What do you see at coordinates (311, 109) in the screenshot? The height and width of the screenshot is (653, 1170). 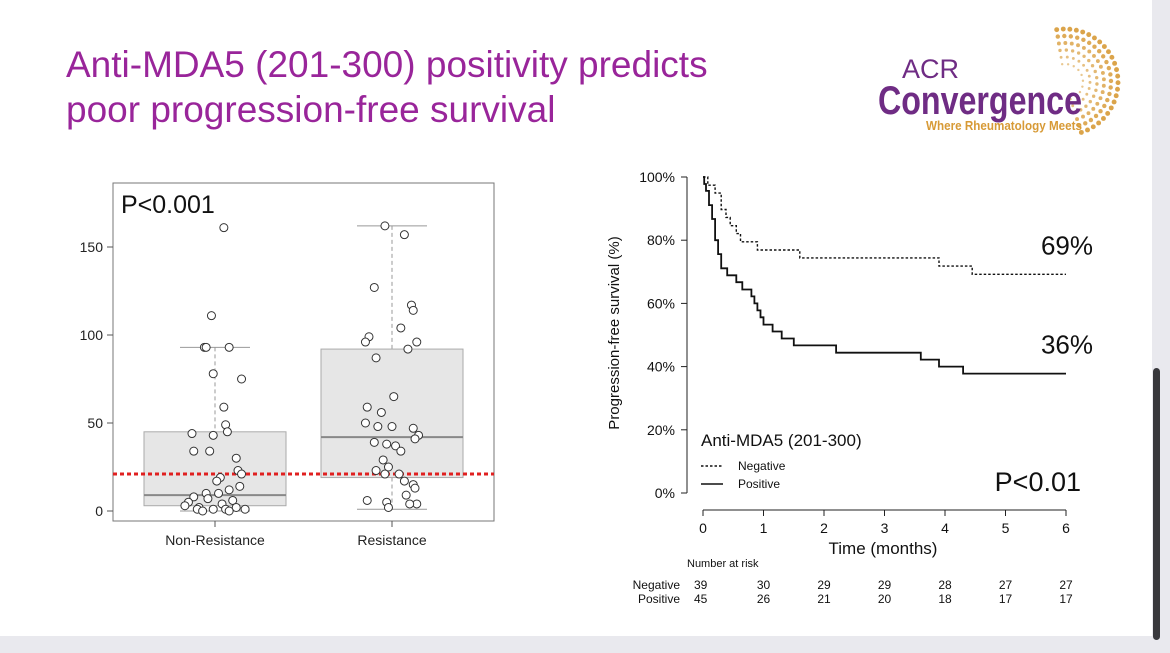 I see `title-line-2: poor progression-free survival` at bounding box center [311, 109].